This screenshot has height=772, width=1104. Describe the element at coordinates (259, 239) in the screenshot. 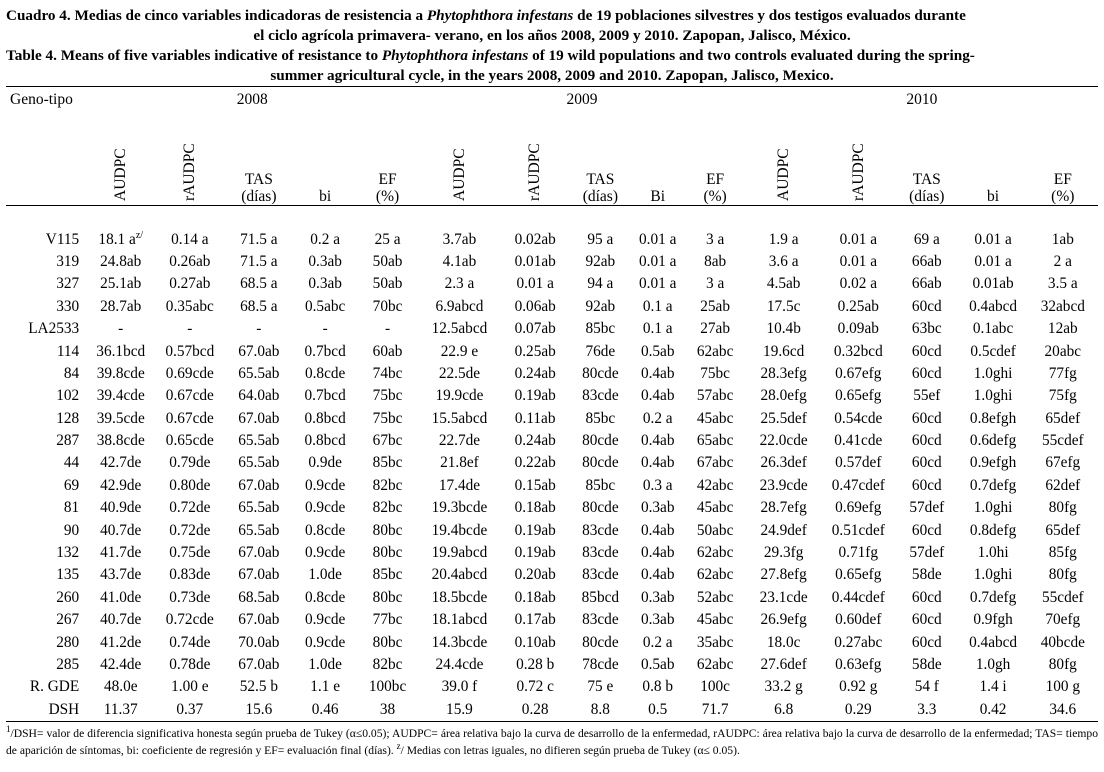

I see `data-cell-tas_2008: 71.5 a` at that location.